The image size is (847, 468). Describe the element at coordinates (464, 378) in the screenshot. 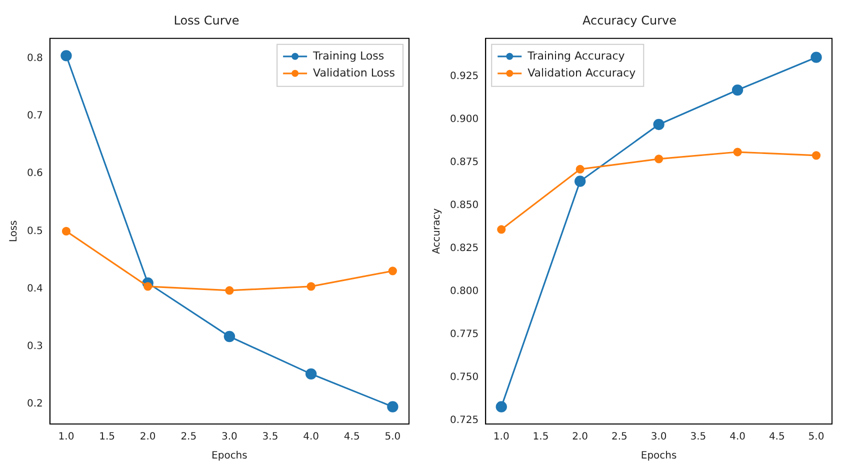

I see `y-tick-label: 0.750` at that location.